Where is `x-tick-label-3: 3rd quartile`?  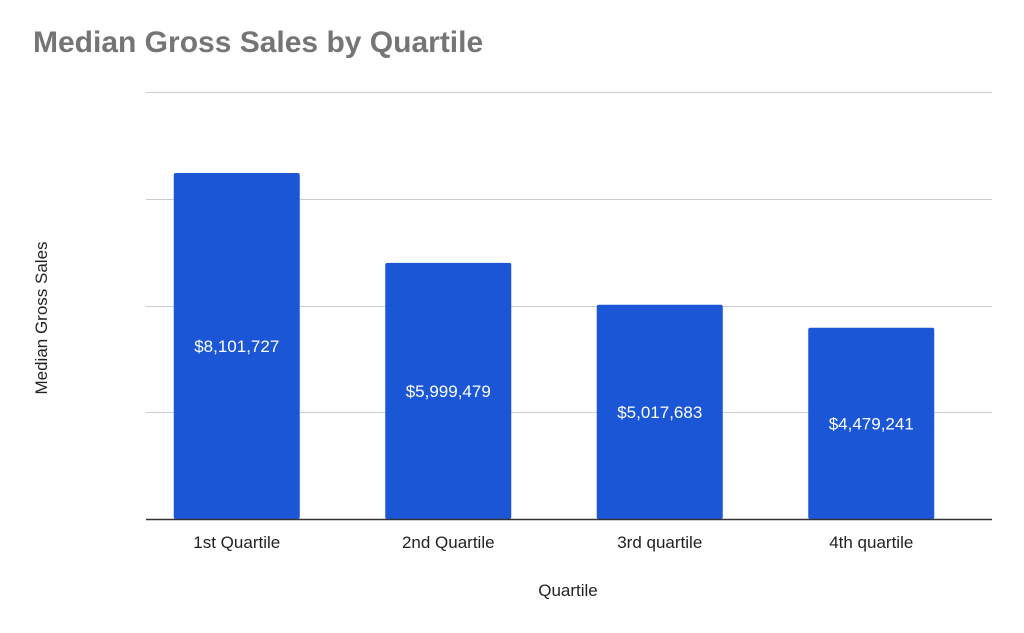 x-tick-label-3: 3rd quartile is located at coordinates (659, 542).